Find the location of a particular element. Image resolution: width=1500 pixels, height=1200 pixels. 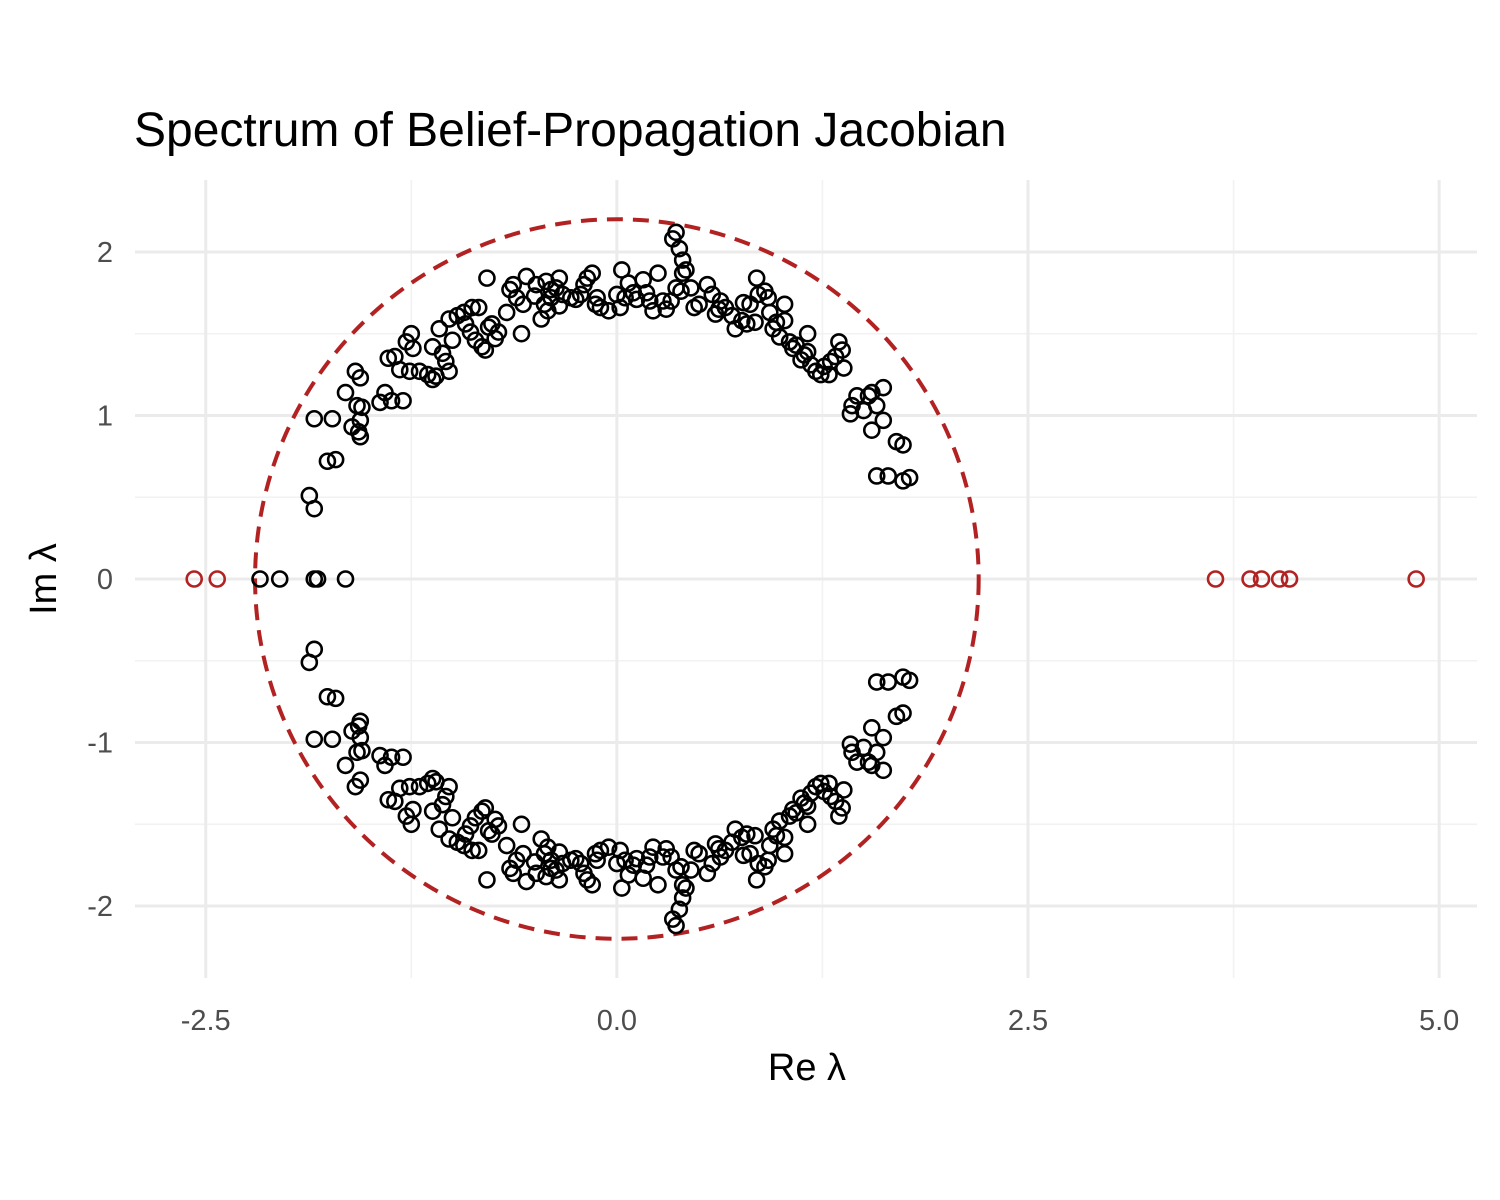

y-tick-label: 1 is located at coordinates (105, 416).